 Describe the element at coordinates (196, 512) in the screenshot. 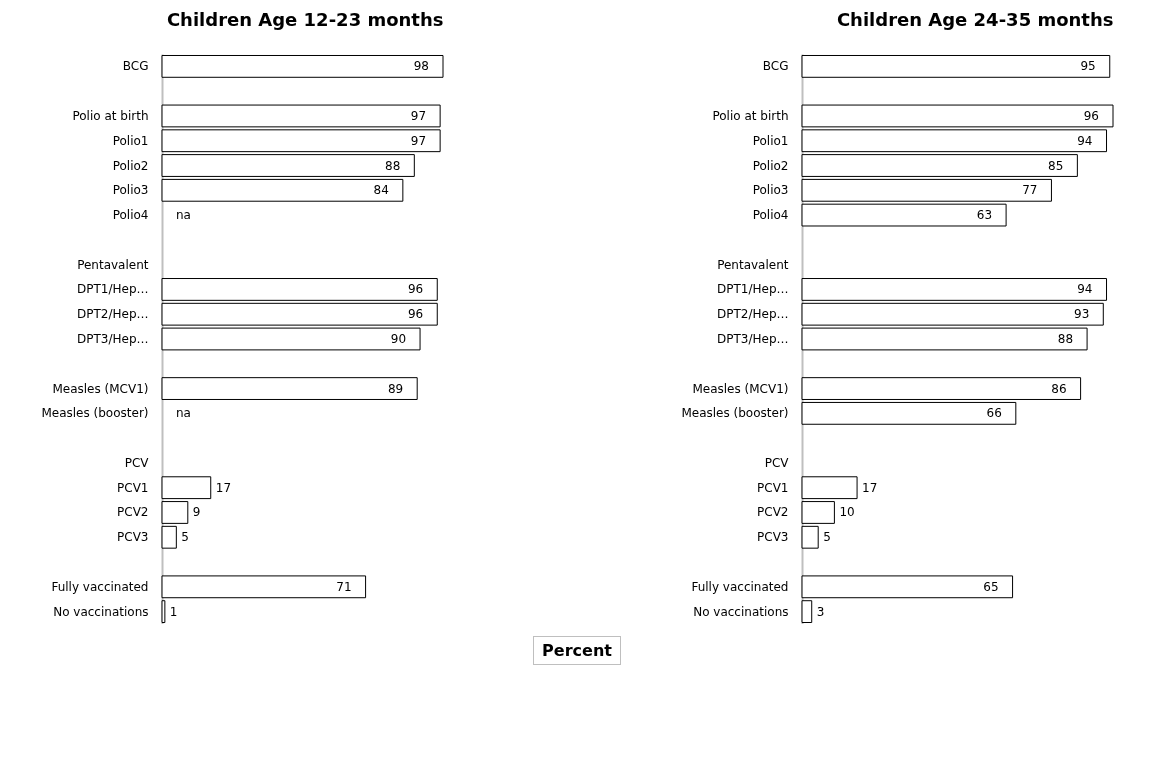

I see `data-label: 9` at that location.